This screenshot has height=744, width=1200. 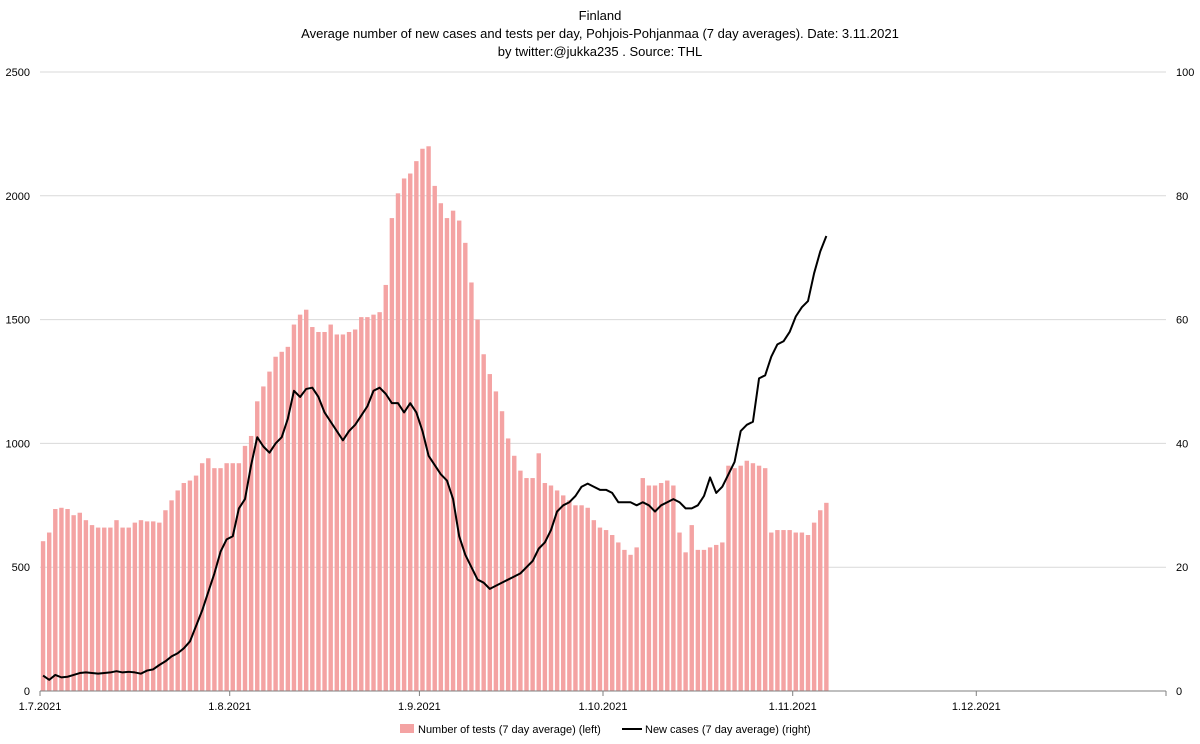 What do you see at coordinates (18, 382) in the screenshot?
I see `y-left-tick-labels: 0 500 1000 1500 2000 2500` at bounding box center [18, 382].